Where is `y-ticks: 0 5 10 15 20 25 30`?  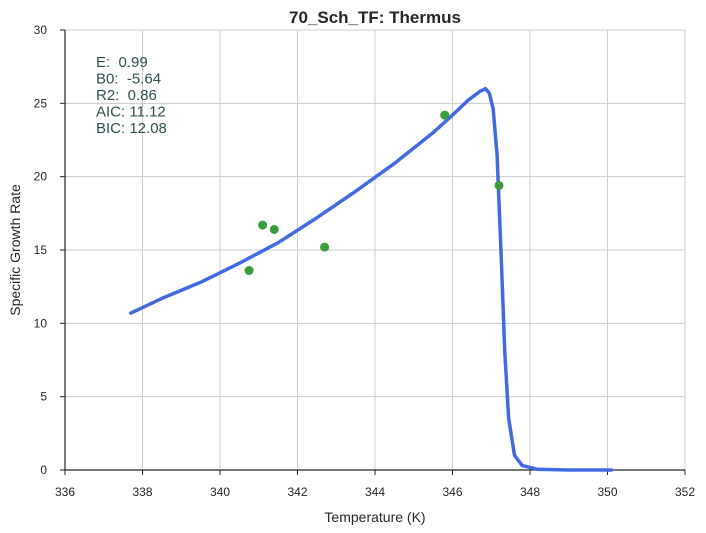 y-ticks: 0 5 10 15 20 25 30 is located at coordinates (49, 250).